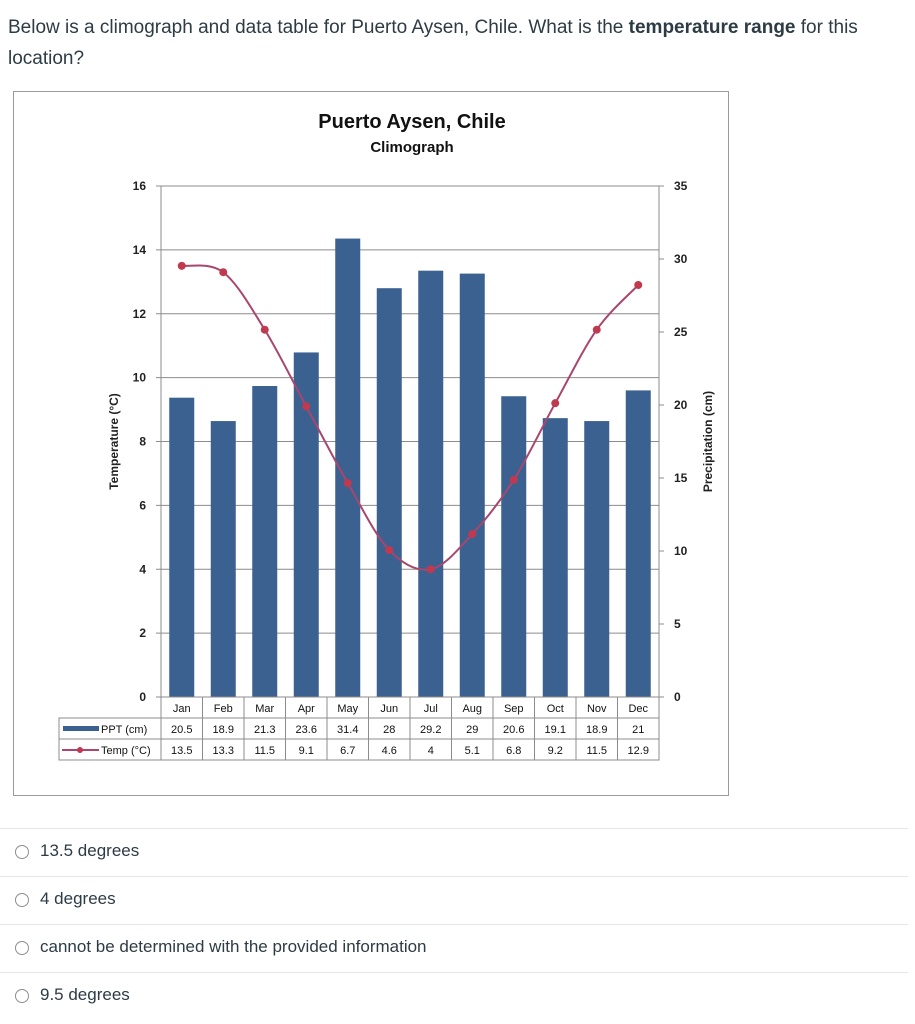 This screenshot has height=1024, width=915. Describe the element at coordinates (223, 709) in the screenshot. I see `table-month-label: Feb` at that location.